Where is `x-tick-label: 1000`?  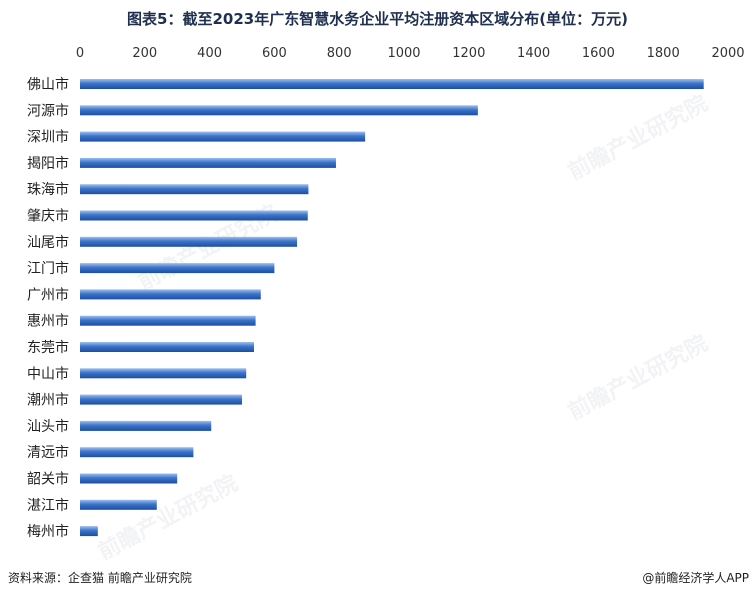
x-tick-label: 1000 is located at coordinates (403, 53).